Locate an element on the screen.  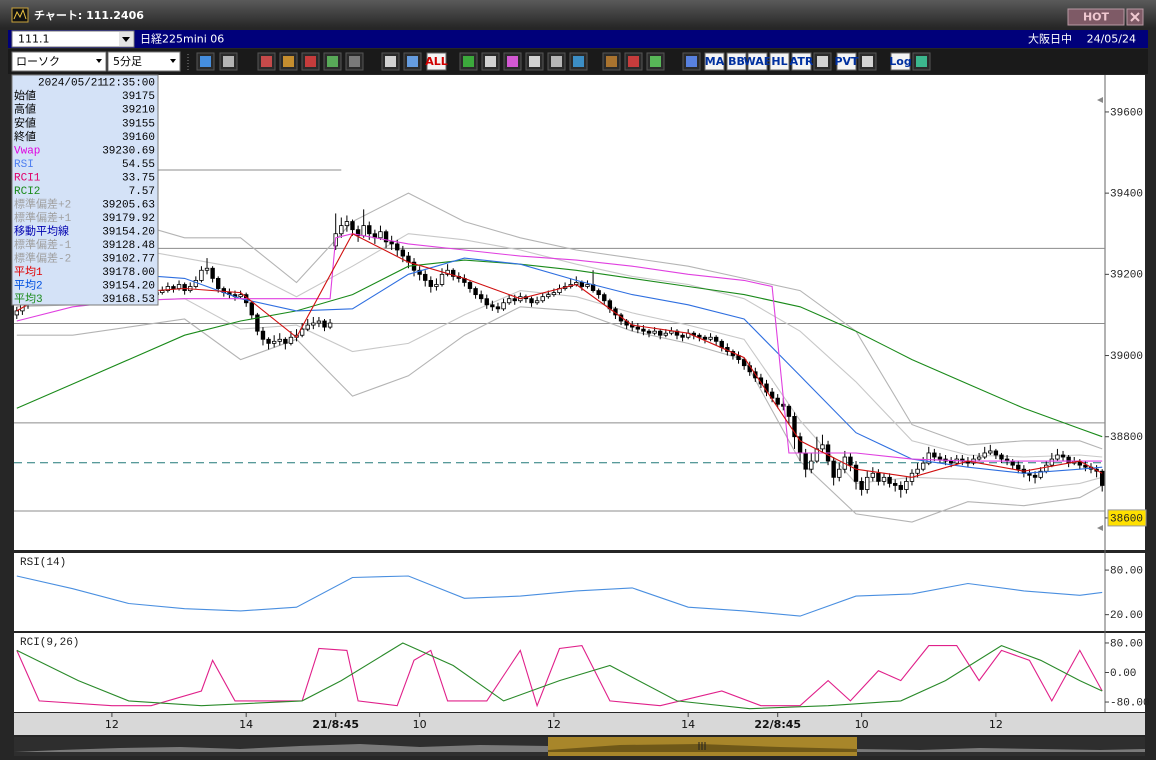
session-date: 24/05/24 is located at coordinates (1111, 39).